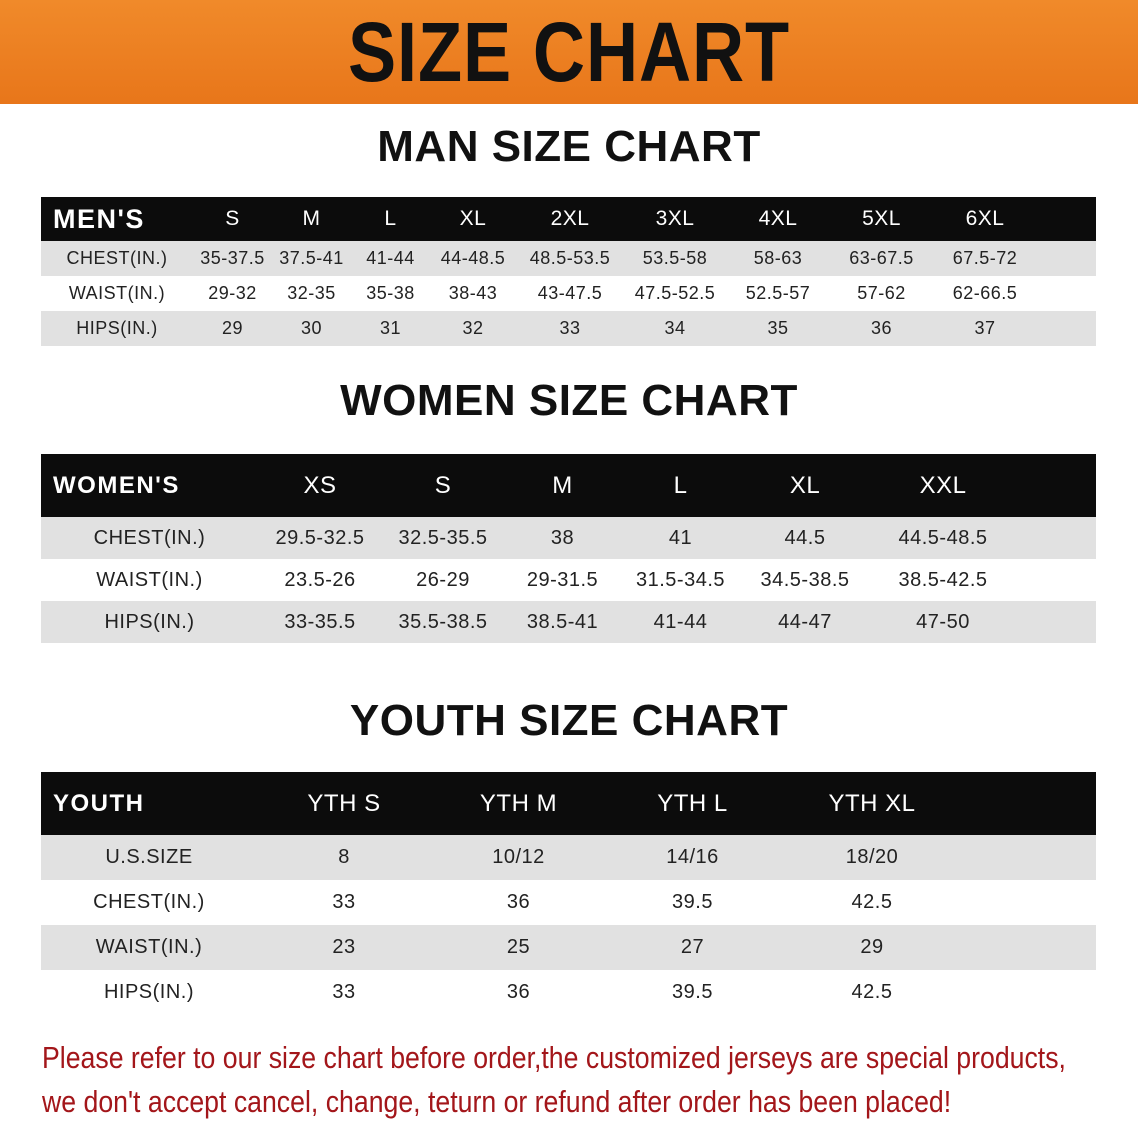 Image resolution: width=1138 pixels, height=1132 pixels. Describe the element at coordinates (311, 328) in the screenshot. I see `measurement-value: 30` at that location.